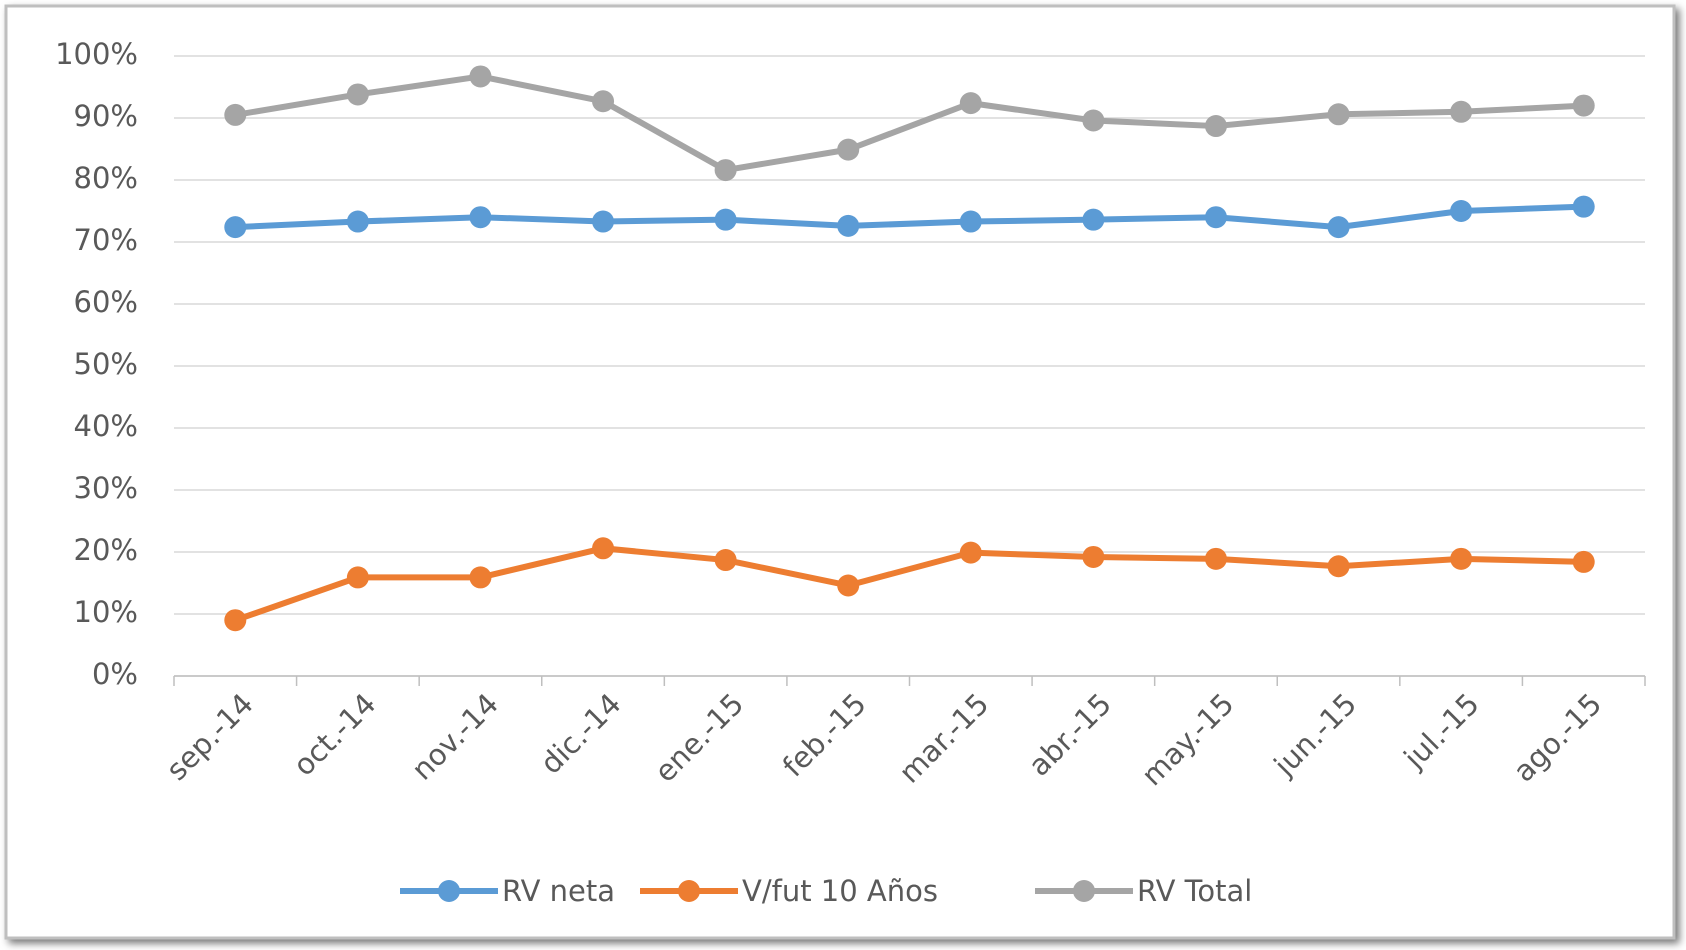  What do you see at coordinates (106, 240) in the screenshot?
I see `y-tick-label: 70%` at bounding box center [106, 240].